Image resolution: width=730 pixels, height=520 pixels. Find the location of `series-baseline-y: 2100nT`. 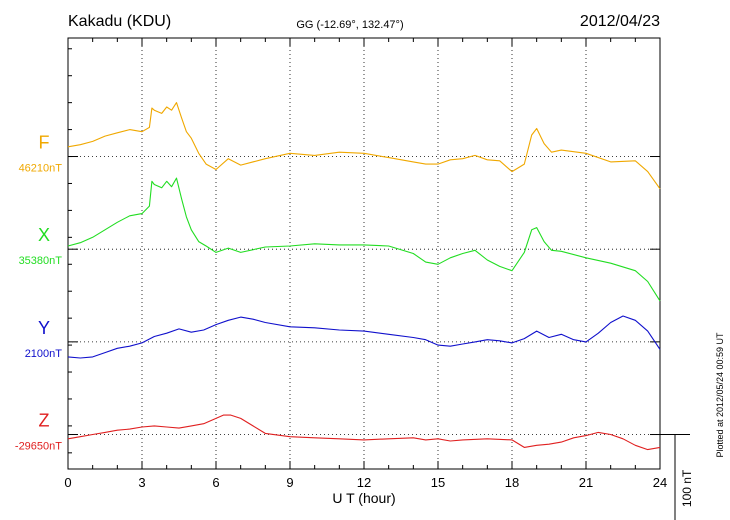

series-baseline-y: 2100nT is located at coordinates (44, 354).